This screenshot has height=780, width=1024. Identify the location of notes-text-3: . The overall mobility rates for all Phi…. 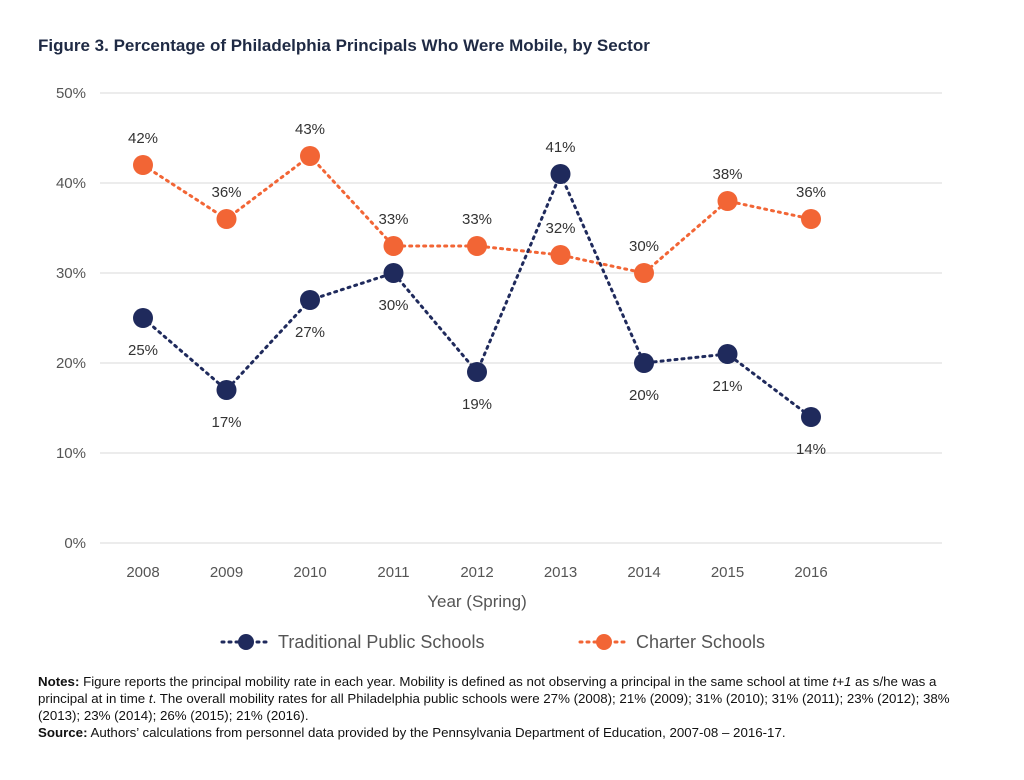
(494, 707).